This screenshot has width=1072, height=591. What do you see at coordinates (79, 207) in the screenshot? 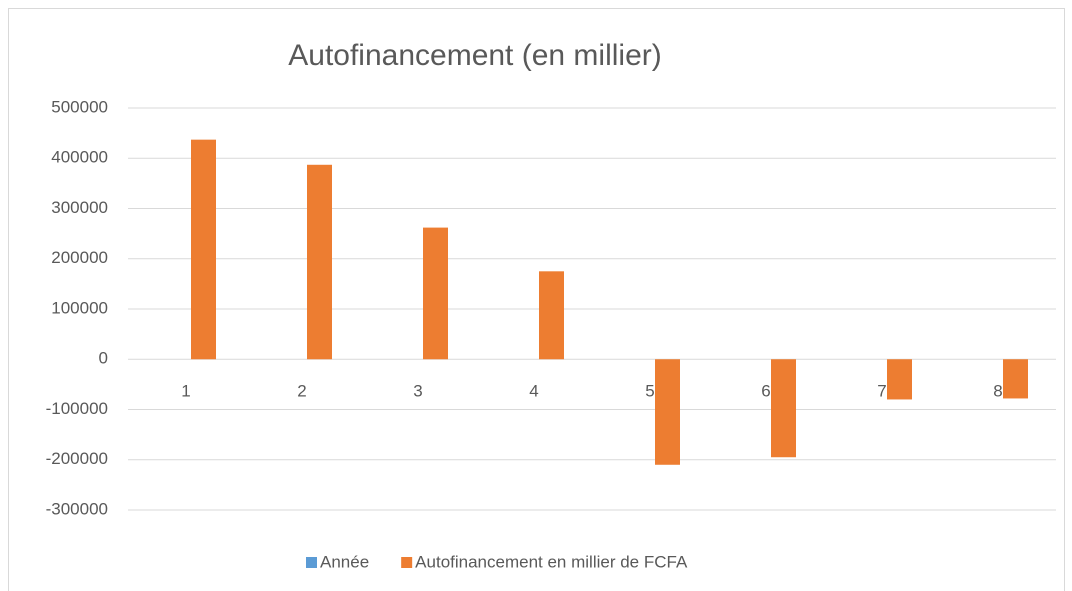
I see `y-tick-label: 300000` at bounding box center [79, 207].